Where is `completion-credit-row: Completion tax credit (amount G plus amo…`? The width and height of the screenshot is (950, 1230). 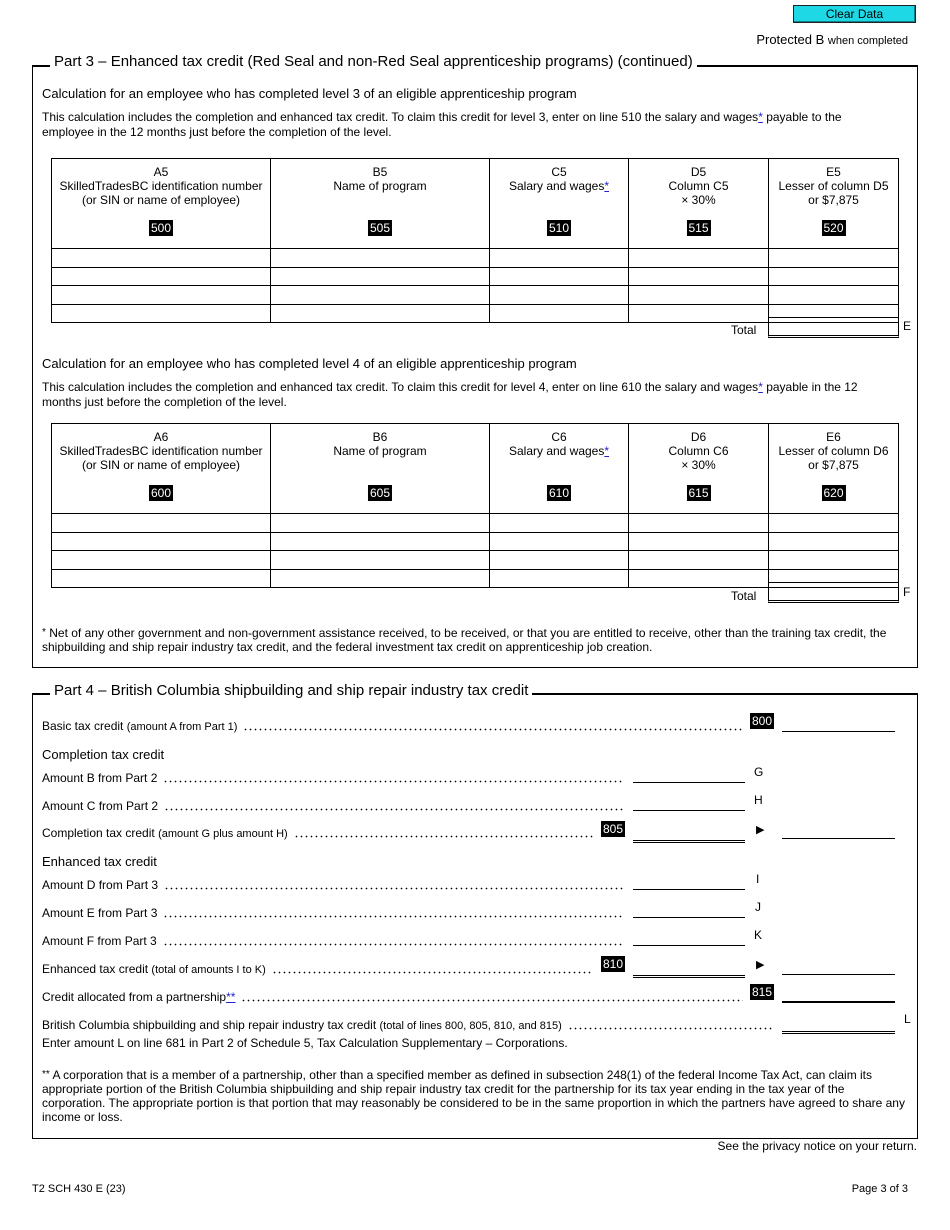
completion-credit-row: Completion tax credit (amount G plus amo… is located at coordinates (319, 832).